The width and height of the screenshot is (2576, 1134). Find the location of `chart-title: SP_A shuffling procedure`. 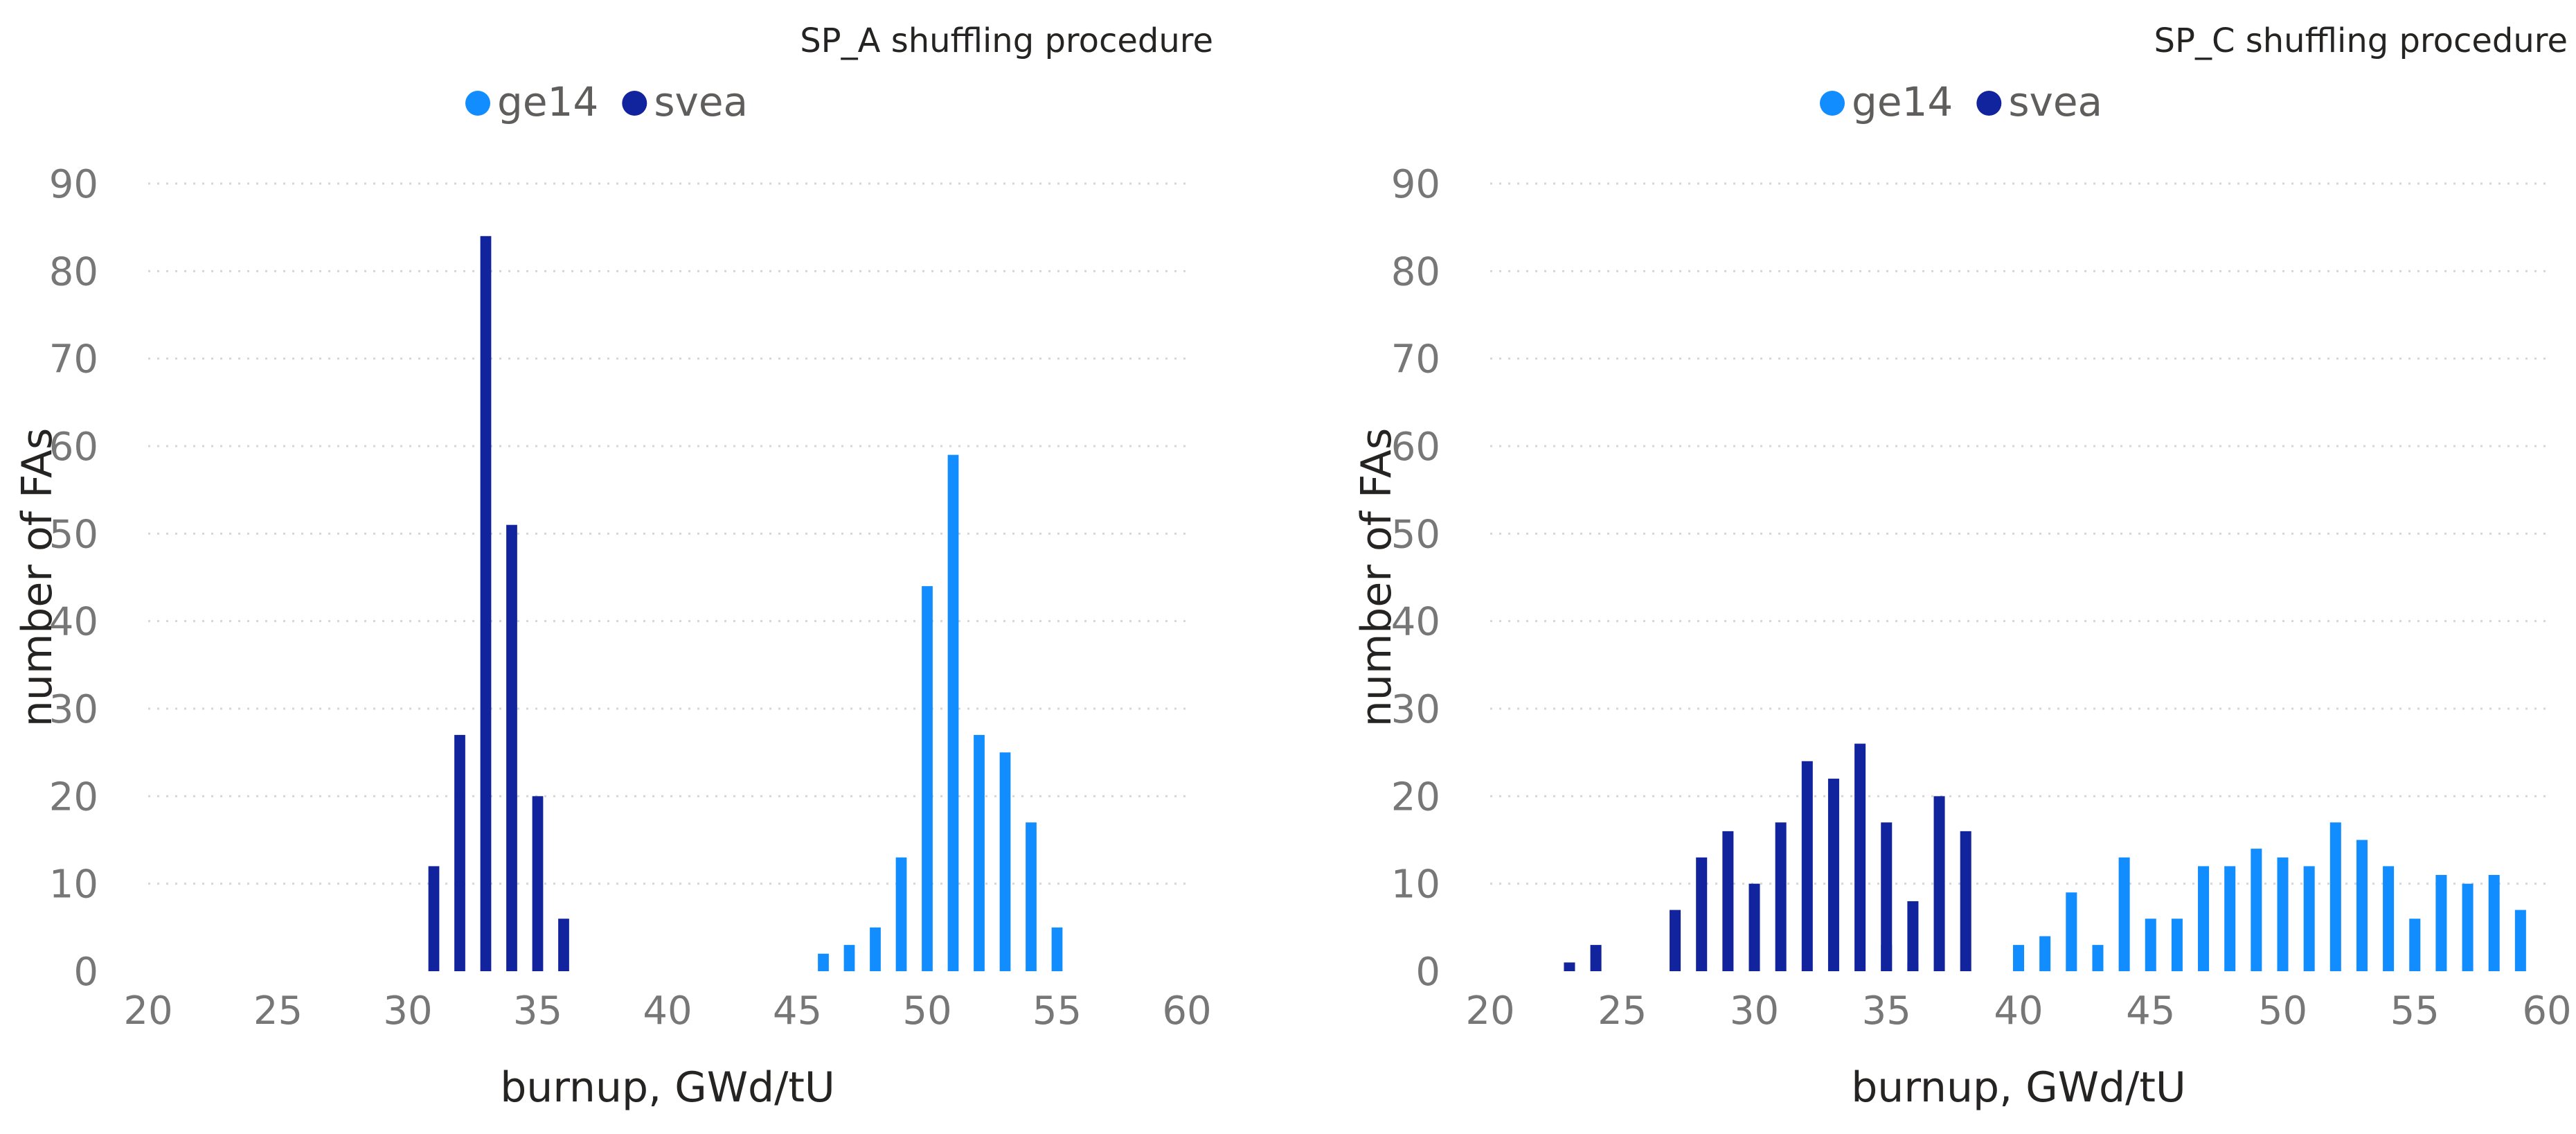

chart-title: SP_A shuffling procedure is located at coordinates (1007, 40).